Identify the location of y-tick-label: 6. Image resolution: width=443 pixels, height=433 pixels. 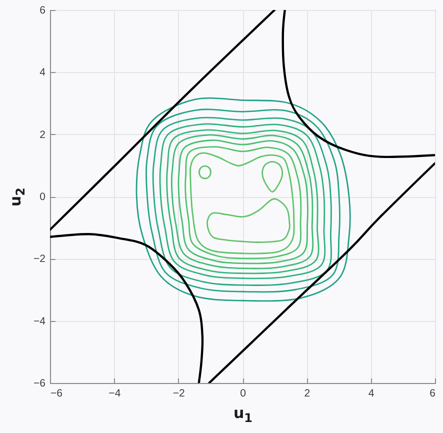
(43, 10).